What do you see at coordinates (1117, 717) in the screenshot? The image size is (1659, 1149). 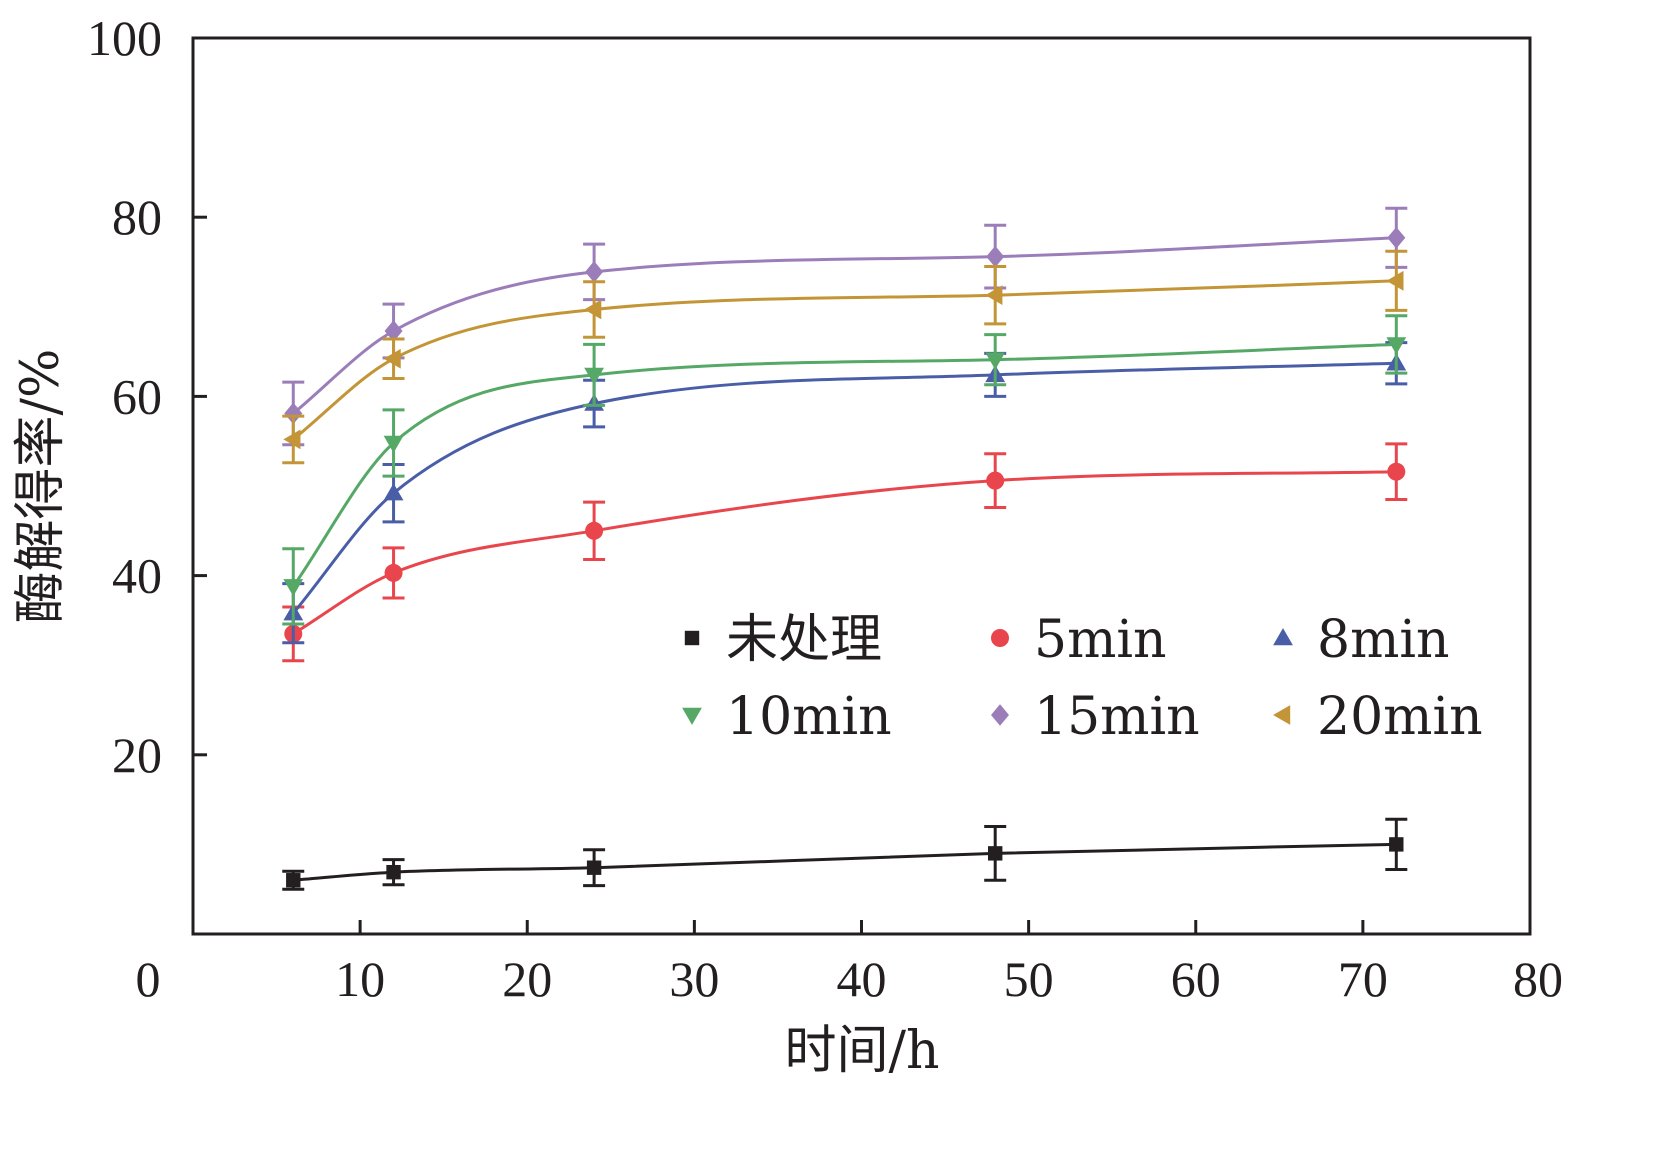 I see `legend-label: 15min` at bounding box center [1117, 717].